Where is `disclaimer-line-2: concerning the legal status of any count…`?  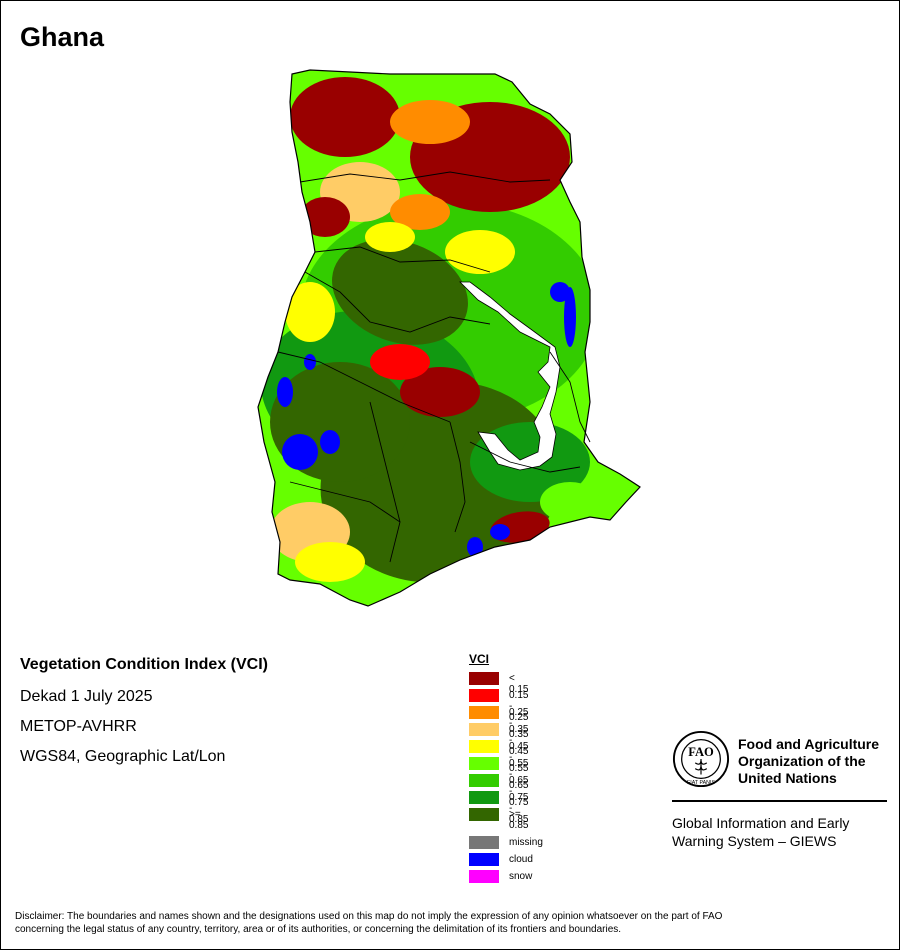 disclaimer-line-2: concerning the legal status of any count… is located at coordinates (318, 929).